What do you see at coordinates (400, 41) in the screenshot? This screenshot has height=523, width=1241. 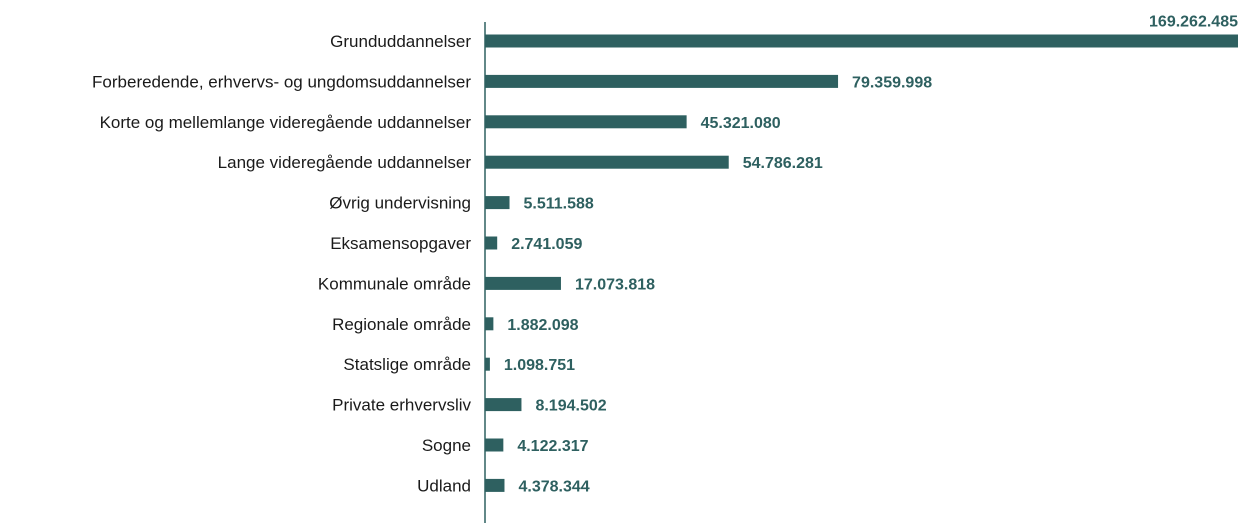 I see `category-label-1: Grunduddannelser` at bounding box center [400, 41].